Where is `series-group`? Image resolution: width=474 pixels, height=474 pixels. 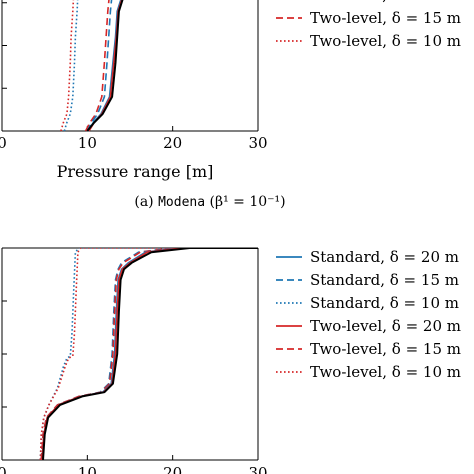 series-group is located at coordinates (92, 66).